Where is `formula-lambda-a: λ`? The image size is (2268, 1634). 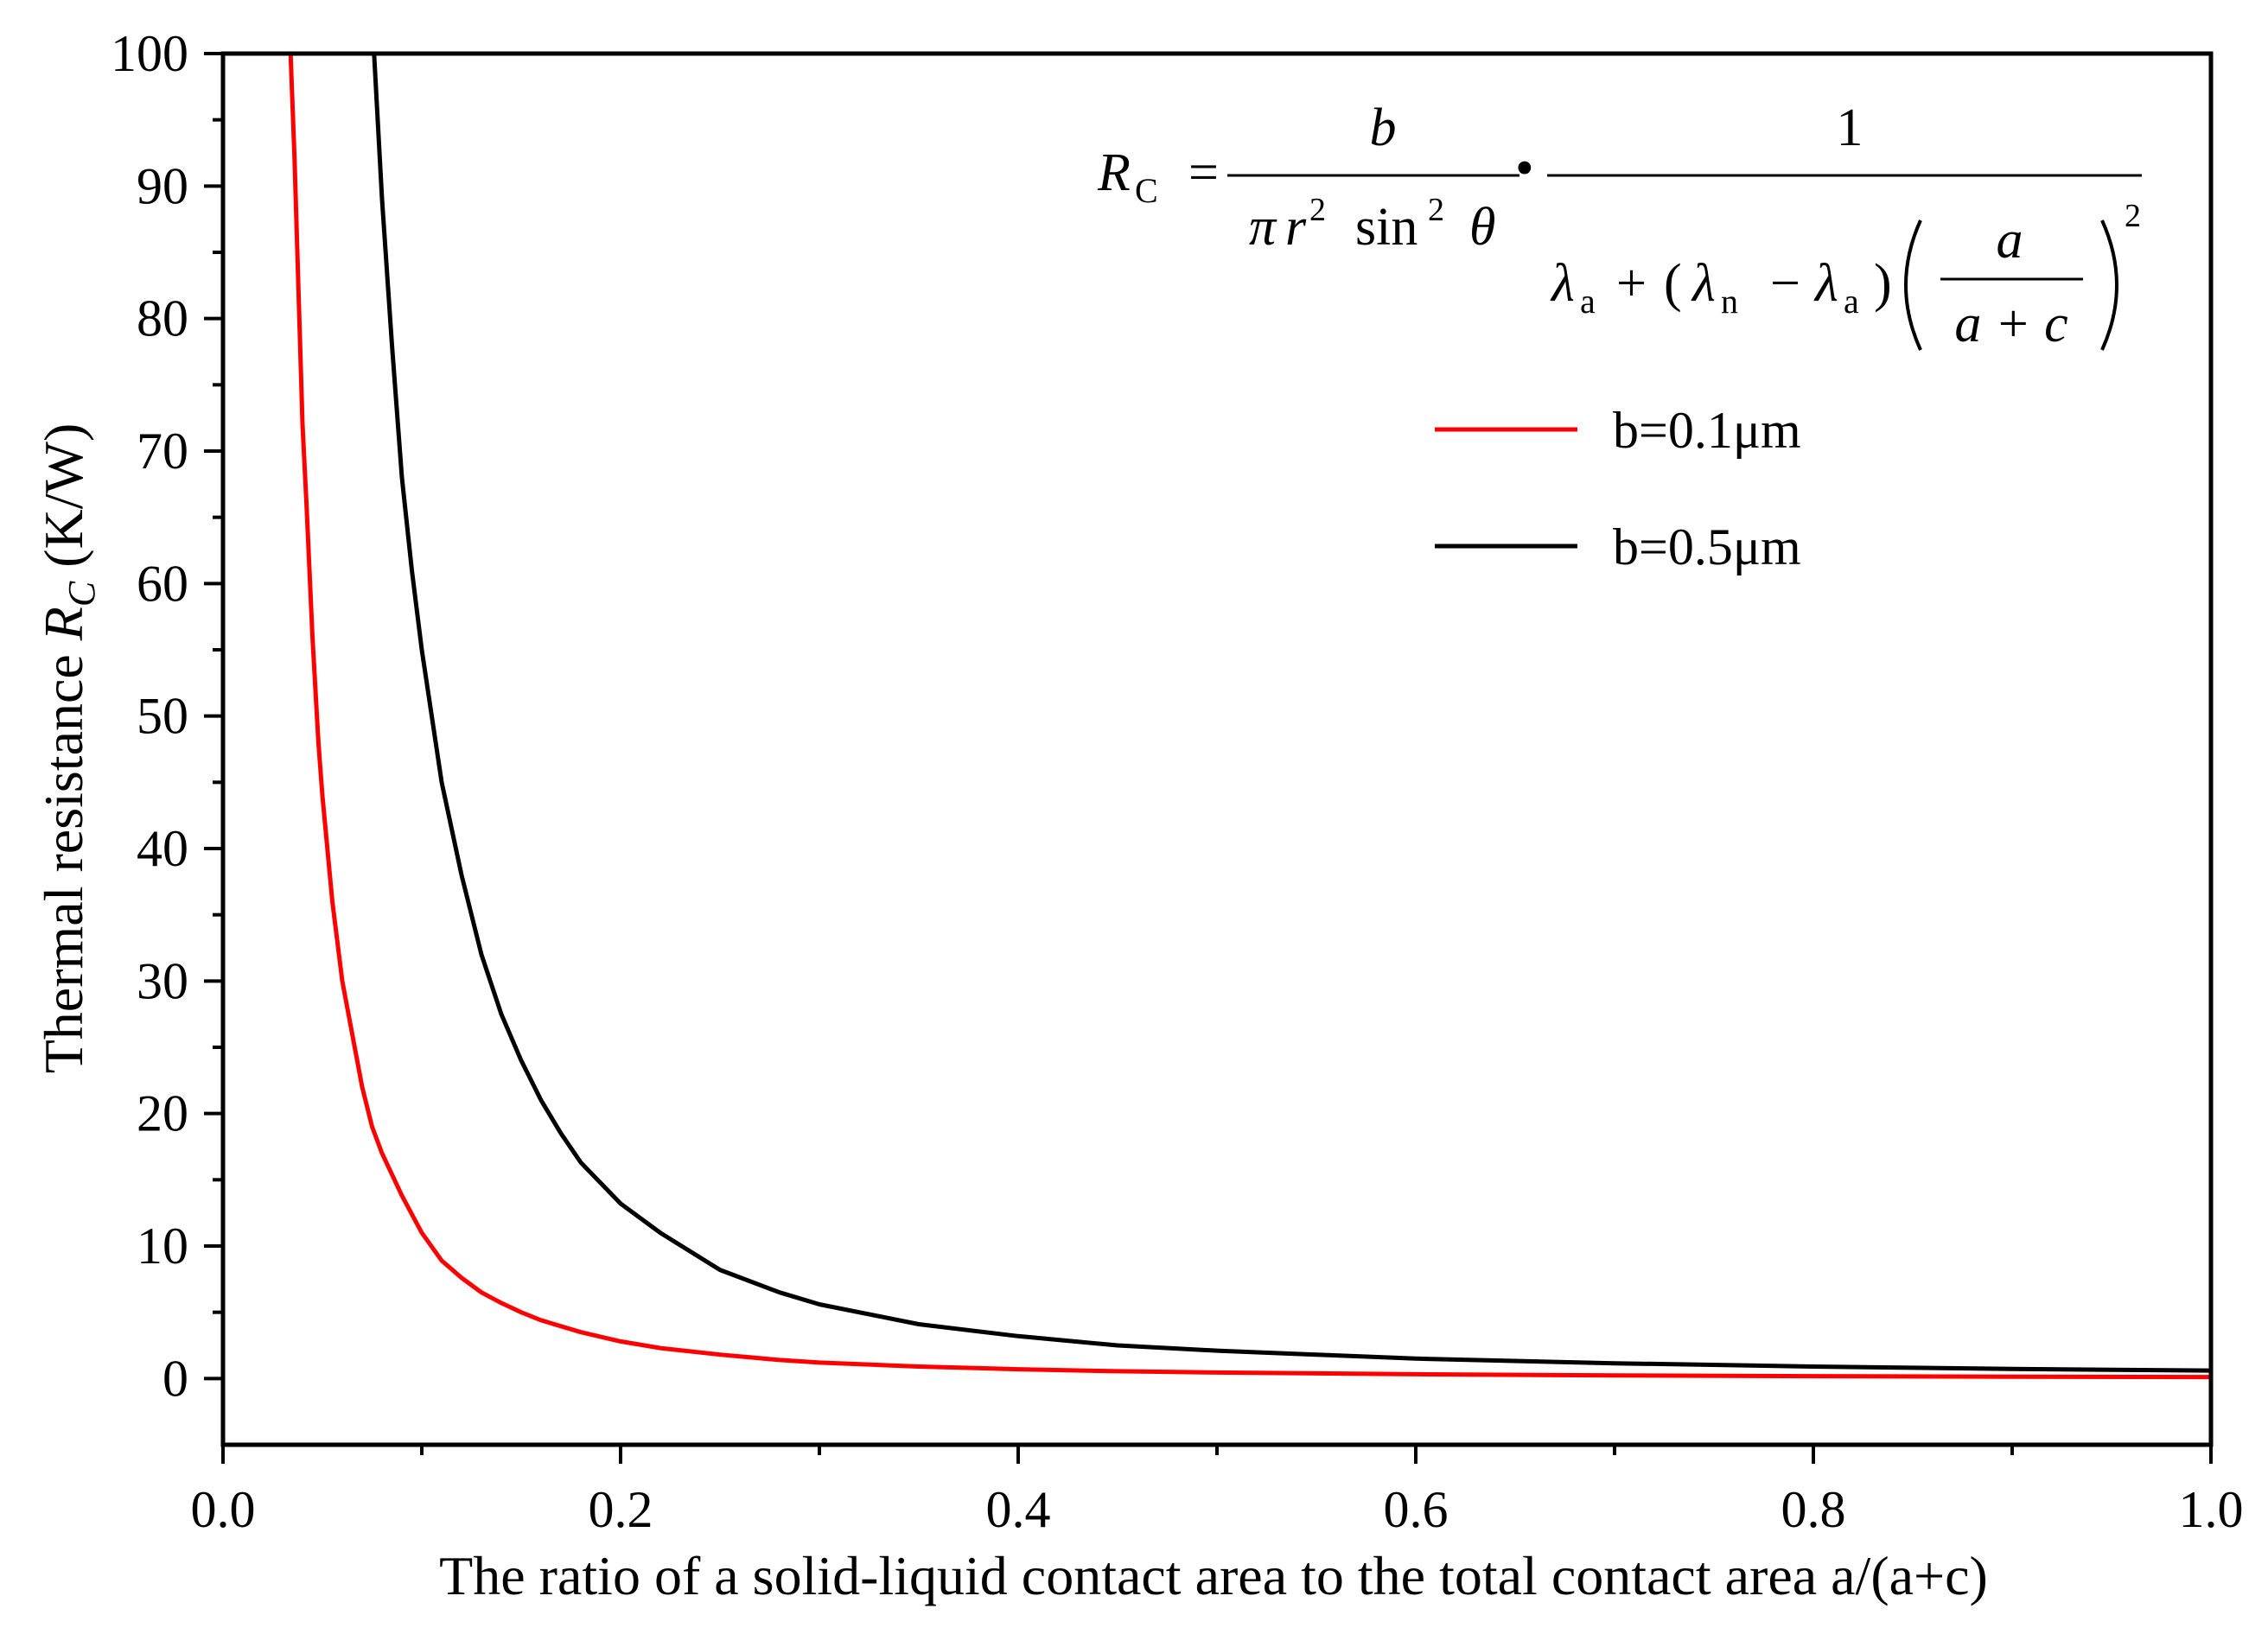 formula-lambda-a: λ is located at coordinates (1562, 283).